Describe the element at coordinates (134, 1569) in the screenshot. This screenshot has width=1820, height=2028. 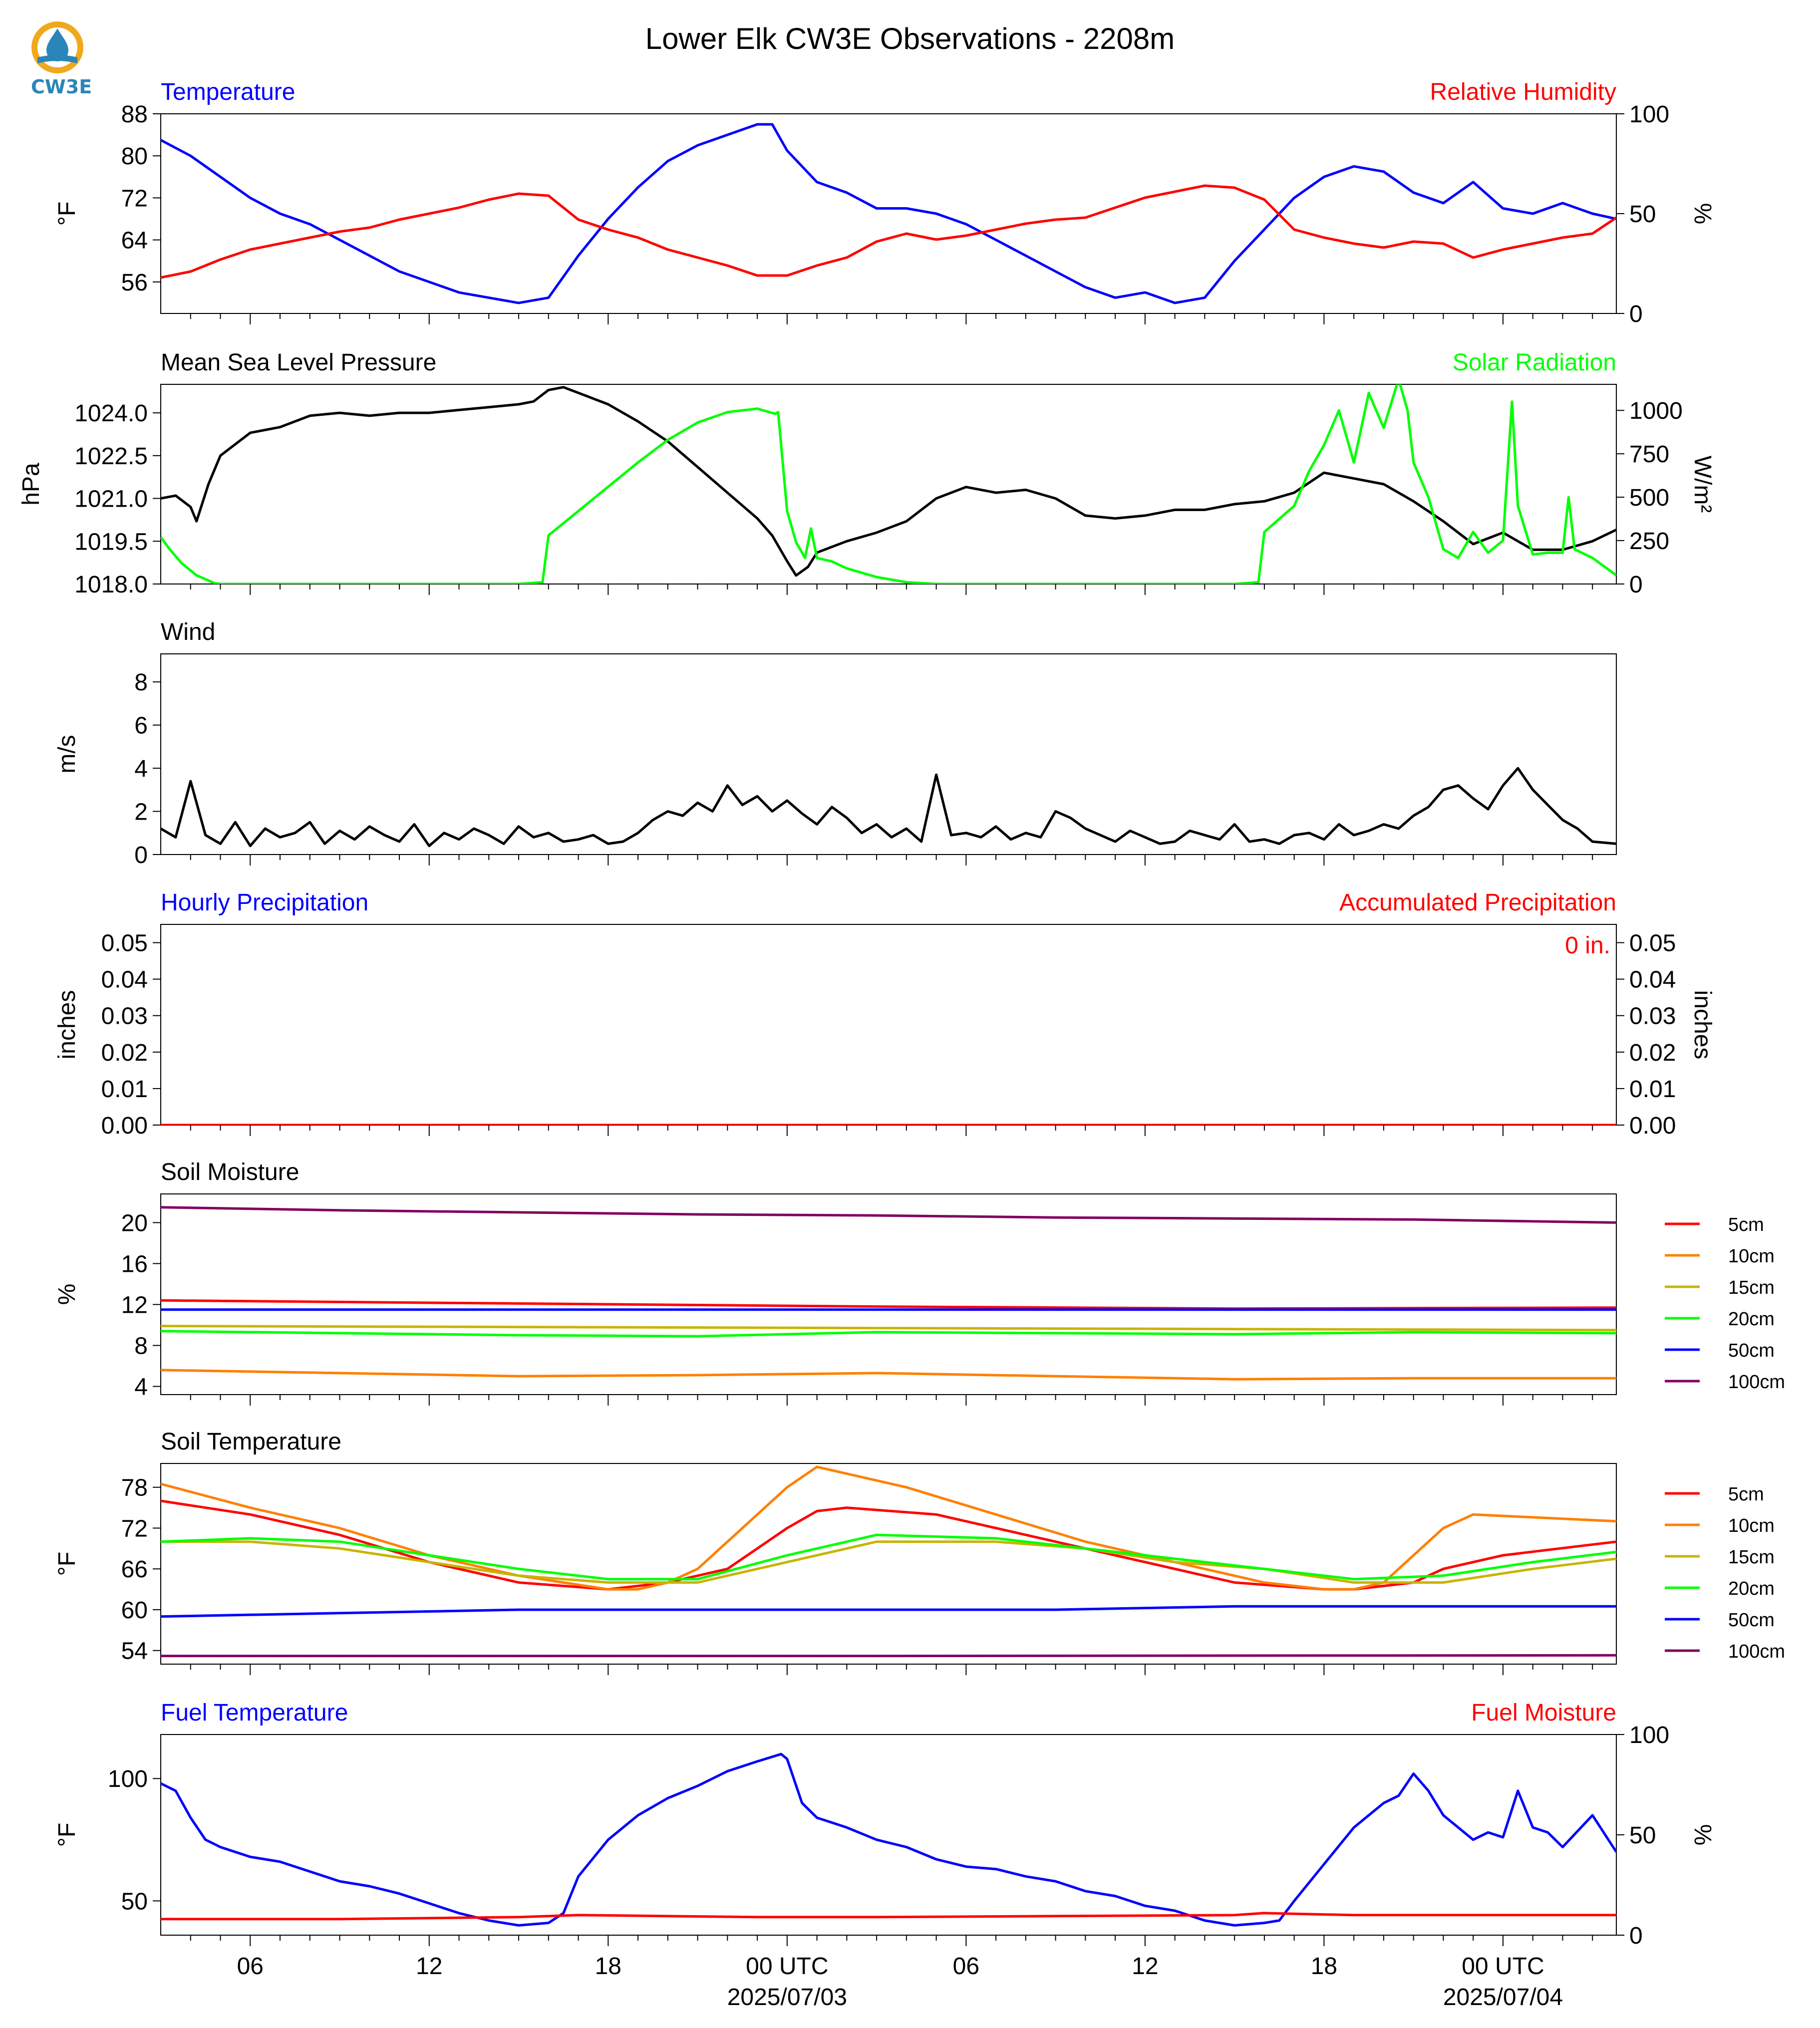
I see `y-tick-label: 66` at that location.